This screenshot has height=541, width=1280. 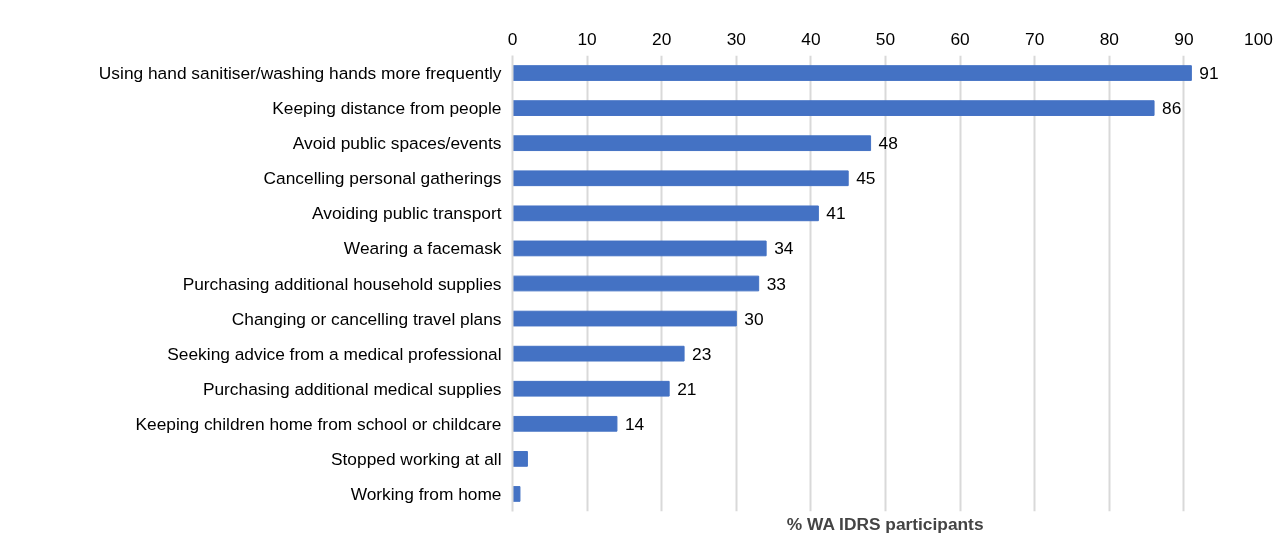 I want to click on x-tick-label: 30, so click(x=736, y=38).